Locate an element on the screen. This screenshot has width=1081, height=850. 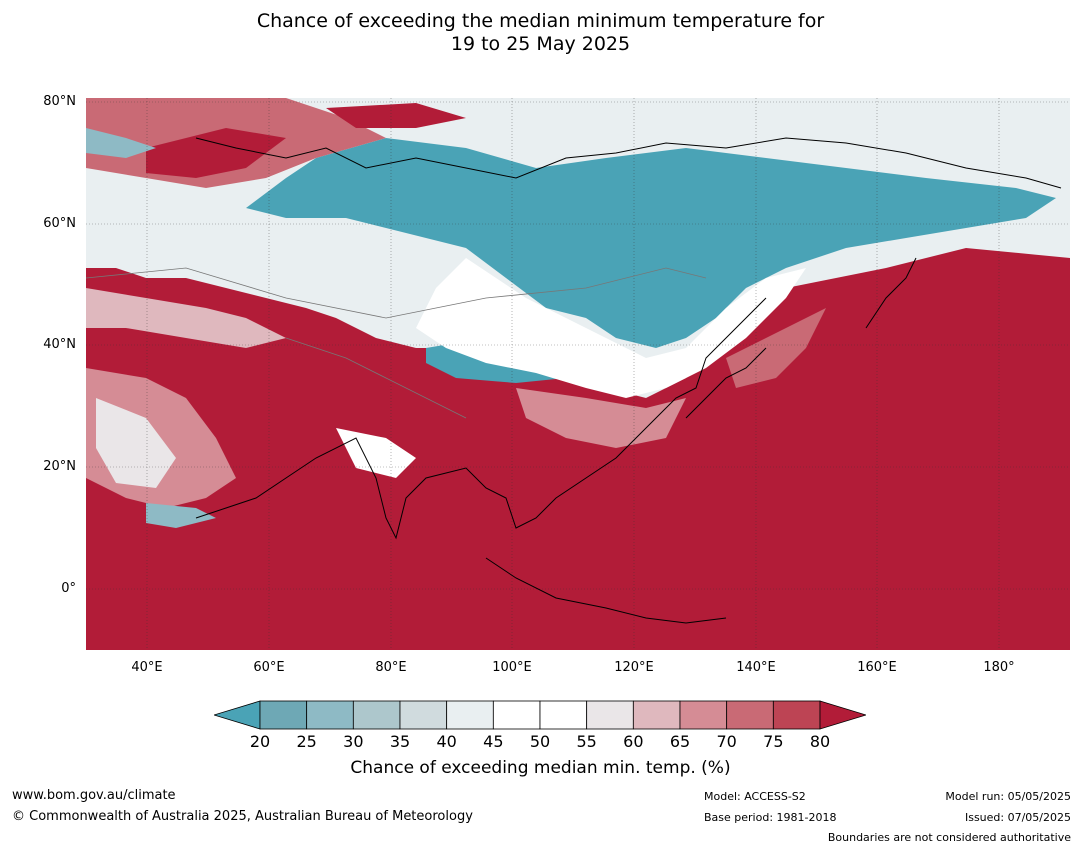
colorbar-tick-label: 80 is located at coordinates (820, 741).